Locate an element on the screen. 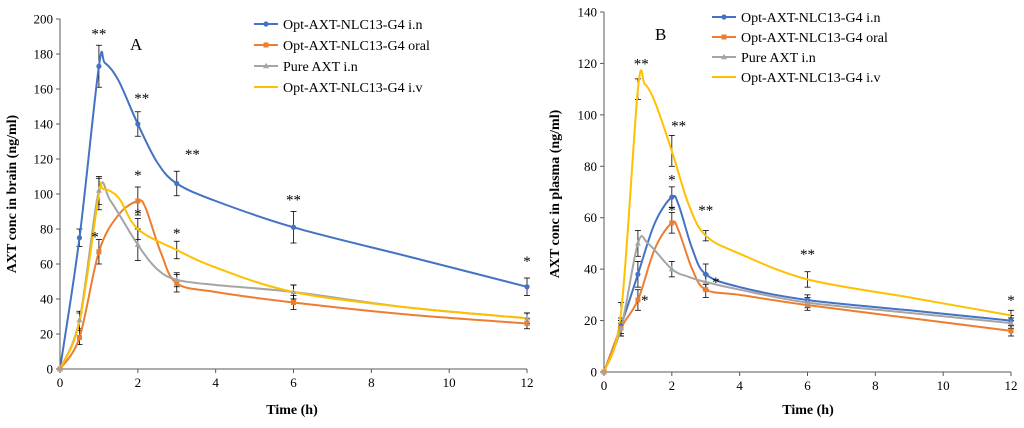  x-tick-label: 8 is located at coordinates (875, 385).